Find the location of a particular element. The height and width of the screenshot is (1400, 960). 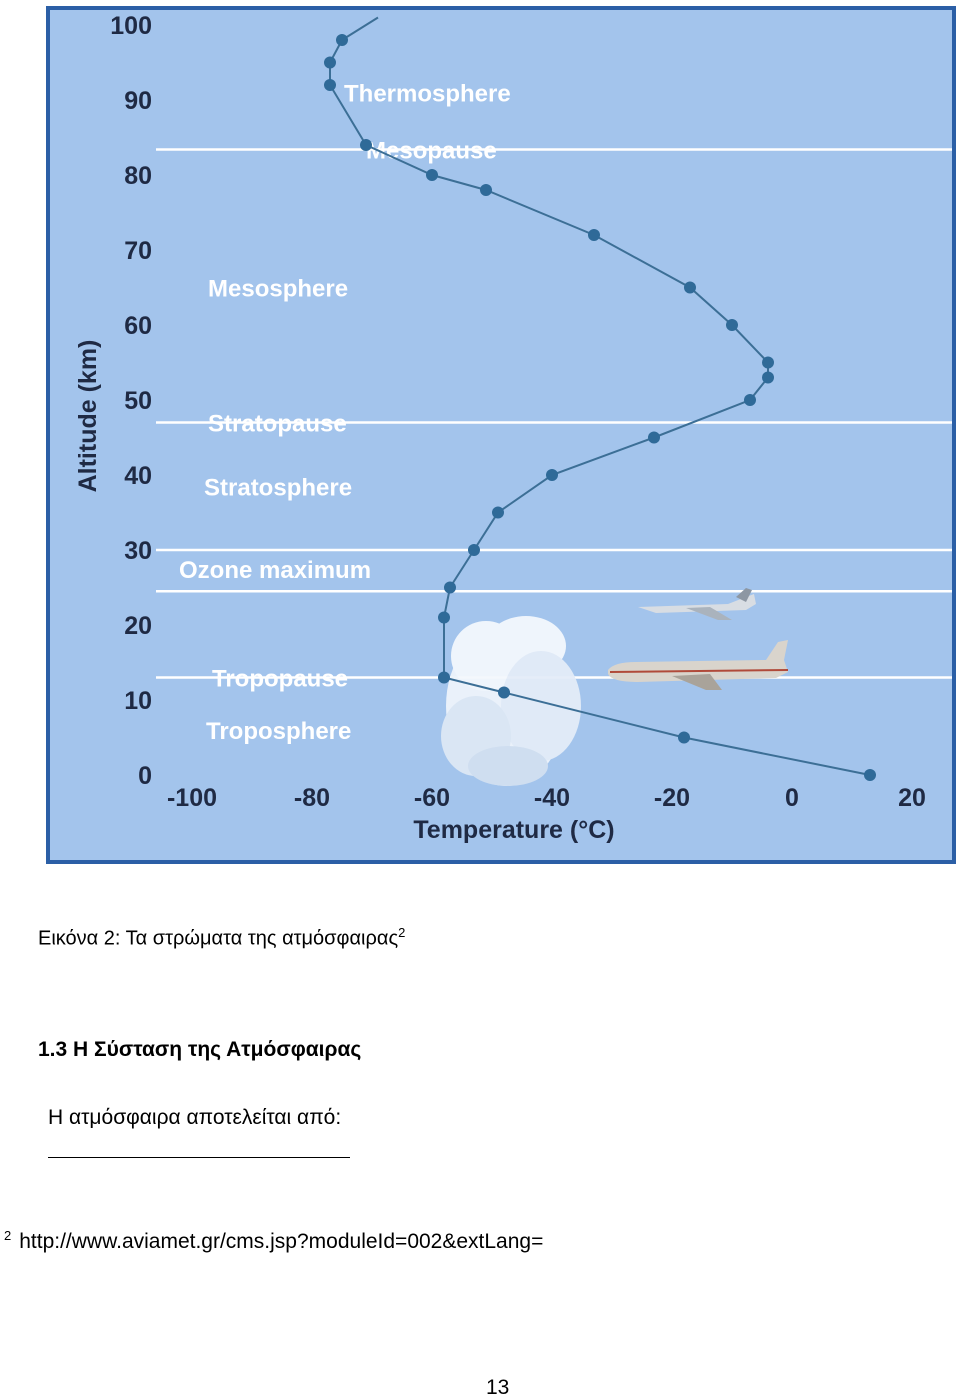

layer-label: Mesopause is located at coordinates (431, 151).